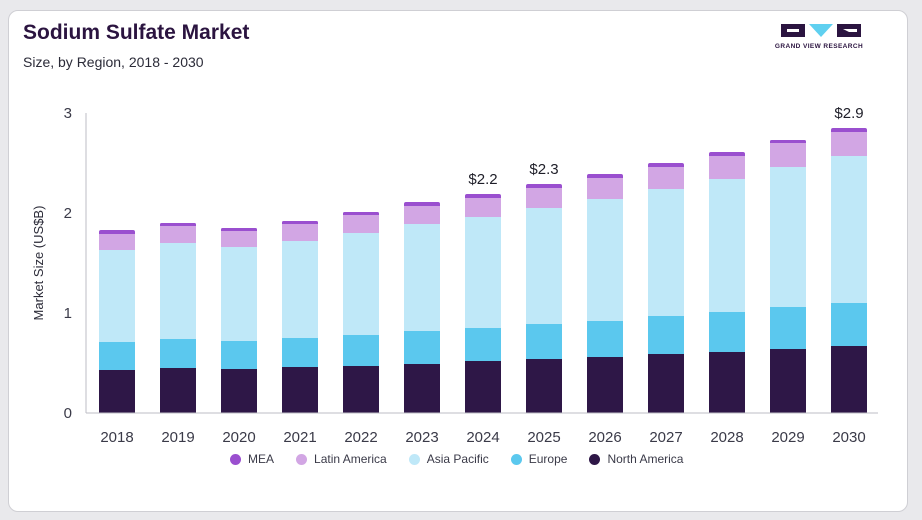 Image resolution: width=922 pixels, height=520 pixels. I want to click on bar-segment-europe-2020, so click(239, 355).